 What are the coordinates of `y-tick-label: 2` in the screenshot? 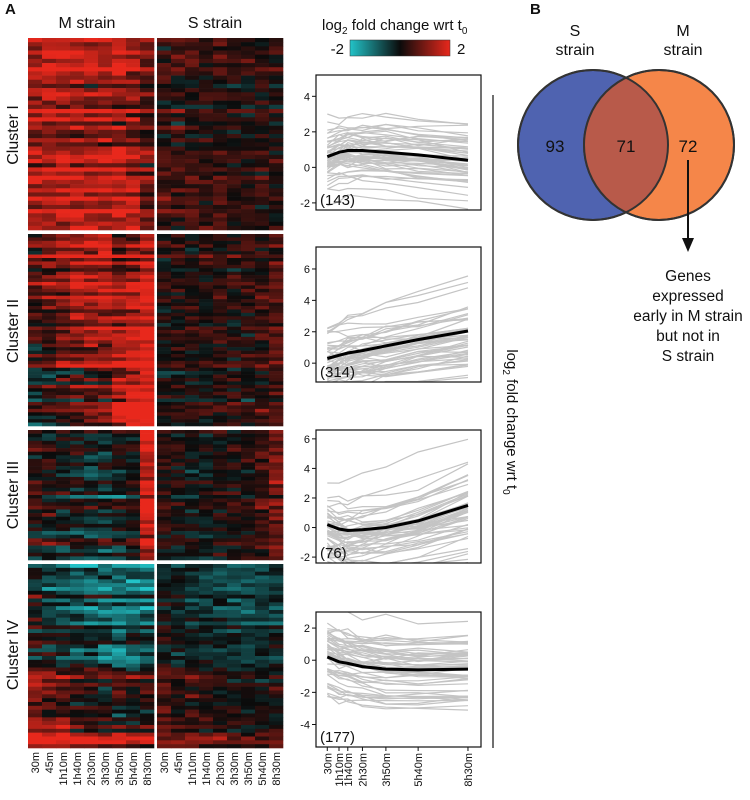 It's located at (307, 133).